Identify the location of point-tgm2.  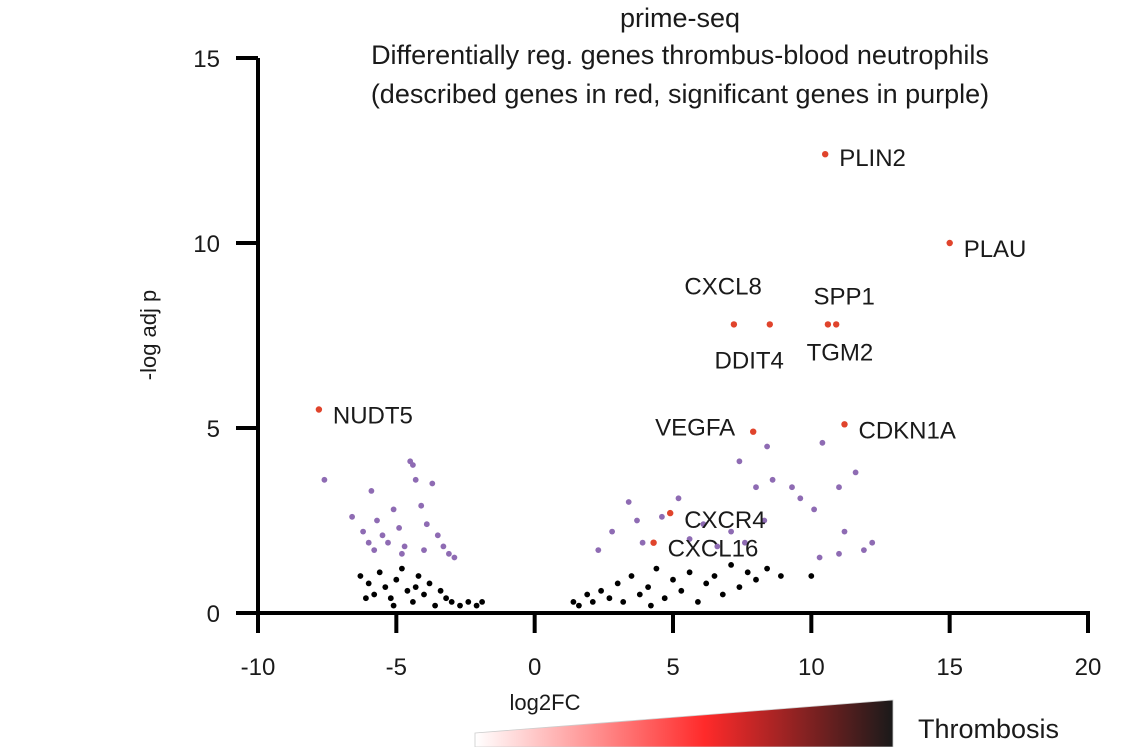
(828, 324).